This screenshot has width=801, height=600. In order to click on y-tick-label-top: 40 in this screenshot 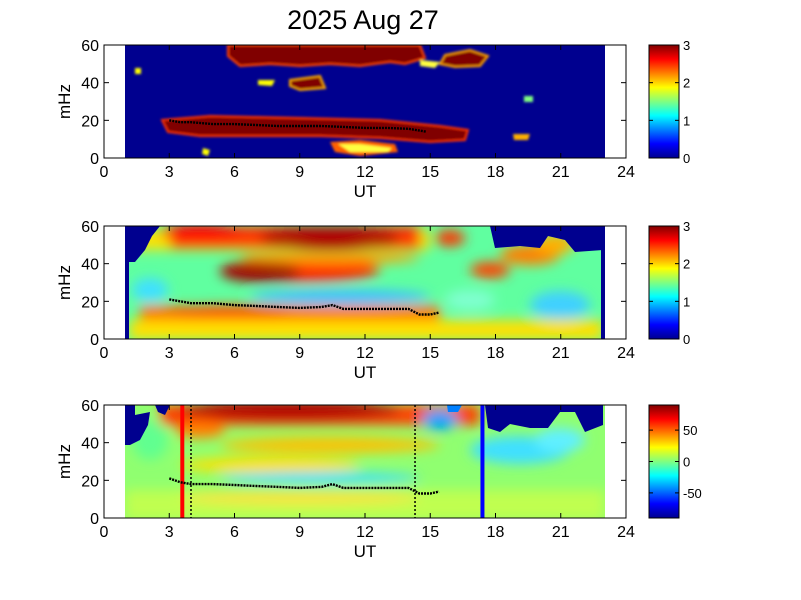, I will do `click(90, 84)`.